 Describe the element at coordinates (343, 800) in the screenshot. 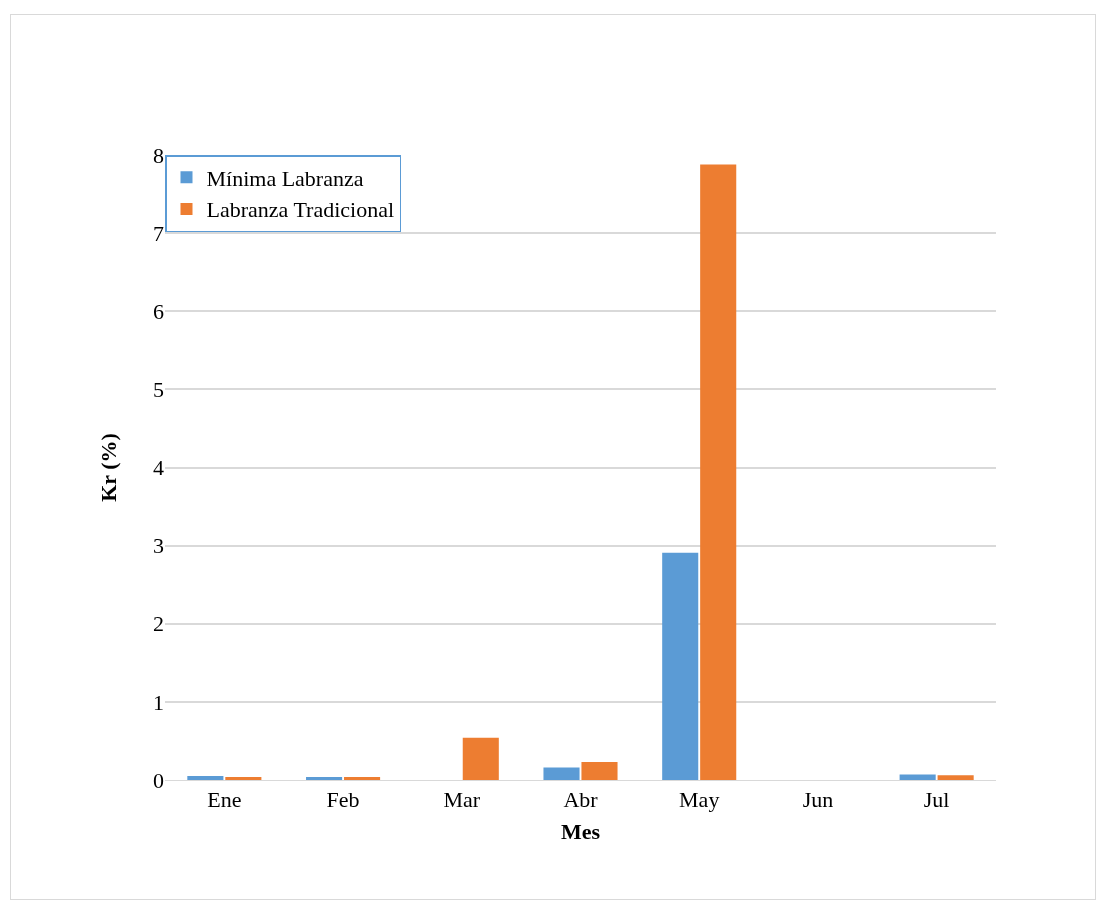

I see `x-tick-label: Feb` at that location.